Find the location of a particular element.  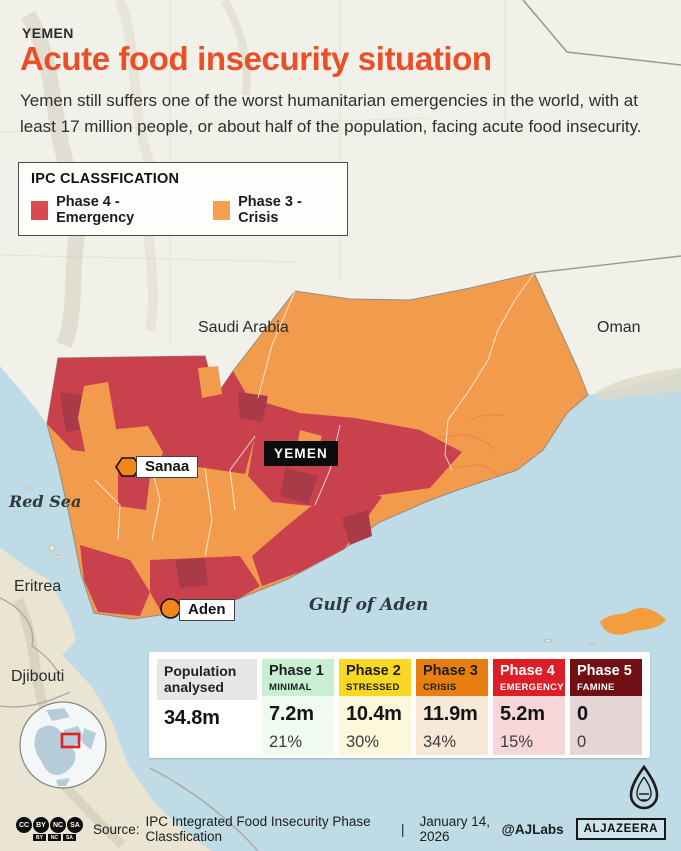

aljazeera-calligraphy-icon is located at coordinates (644, 787).